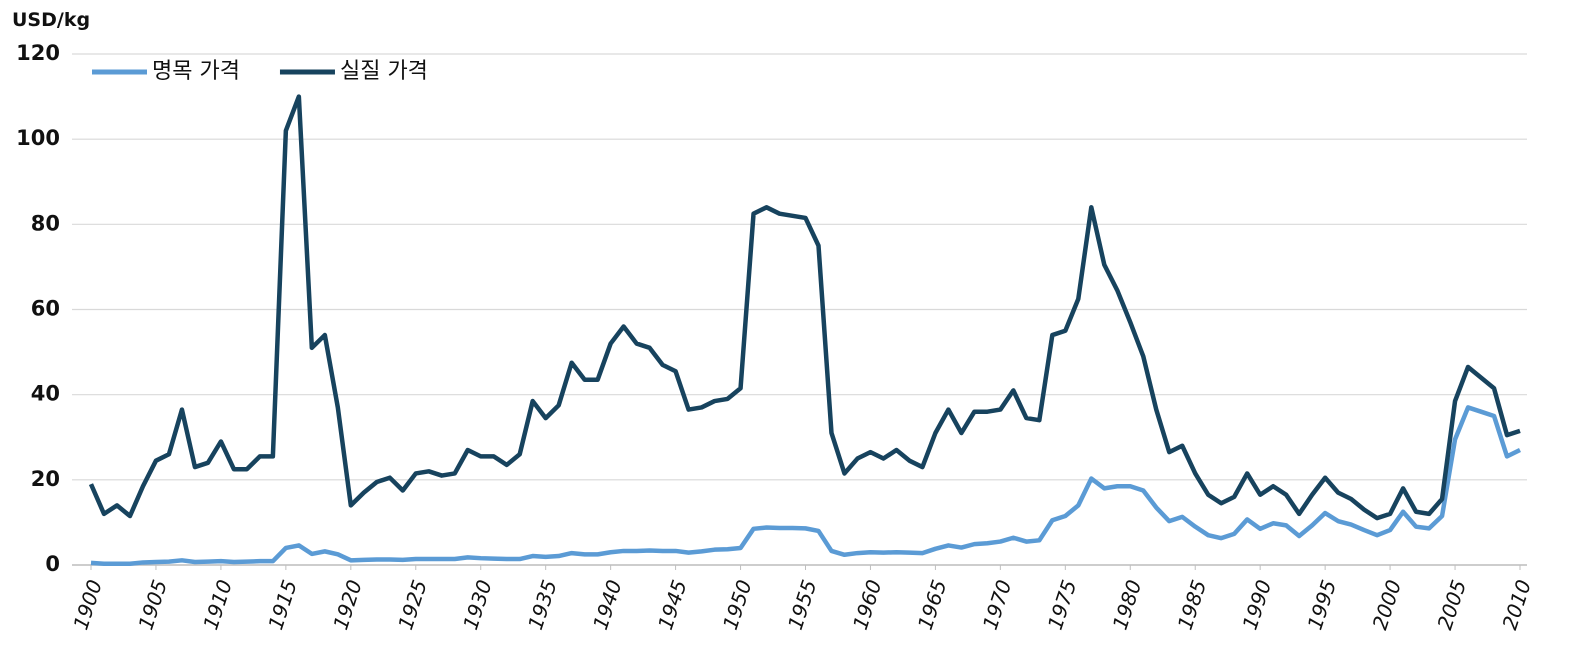  Describe the element at coordinates (737, 605) in the screenshot. I see `x-tick-label: 1950` at that location.